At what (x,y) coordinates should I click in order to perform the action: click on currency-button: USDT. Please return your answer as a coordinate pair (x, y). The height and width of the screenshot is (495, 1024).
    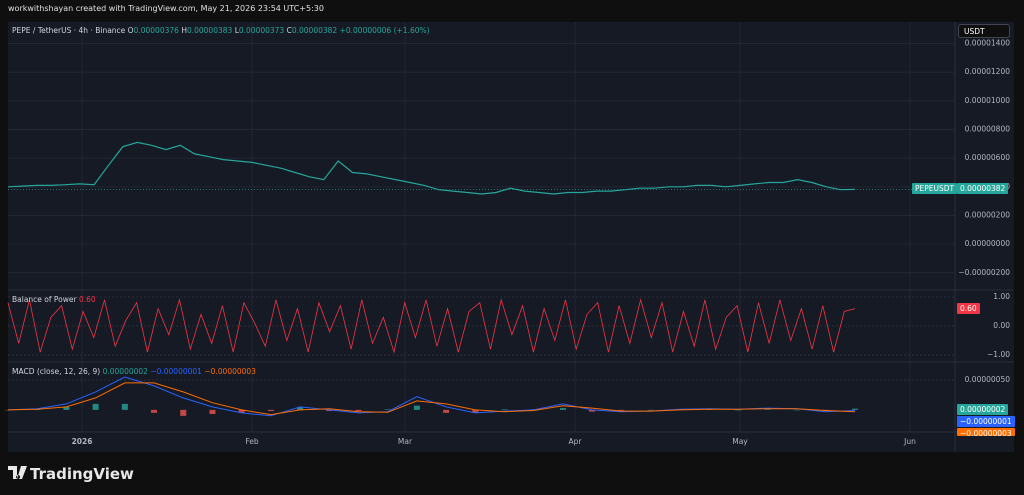
    Looking at the image, I should click on (984, 31).